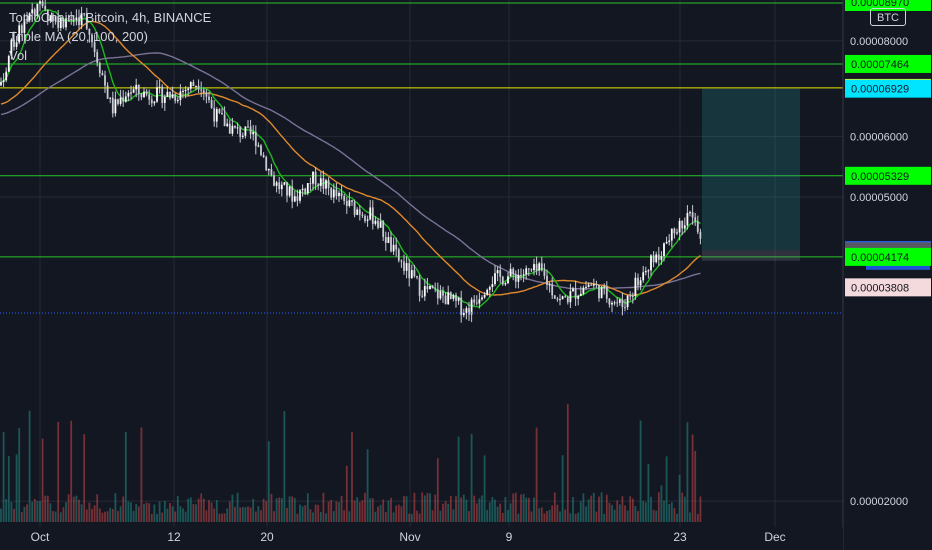 This screenshot has height=550, width=932. I want to click on symbol-title: TomoChain / Bitcoin, 4h, BINANCE, so click(110, 17).